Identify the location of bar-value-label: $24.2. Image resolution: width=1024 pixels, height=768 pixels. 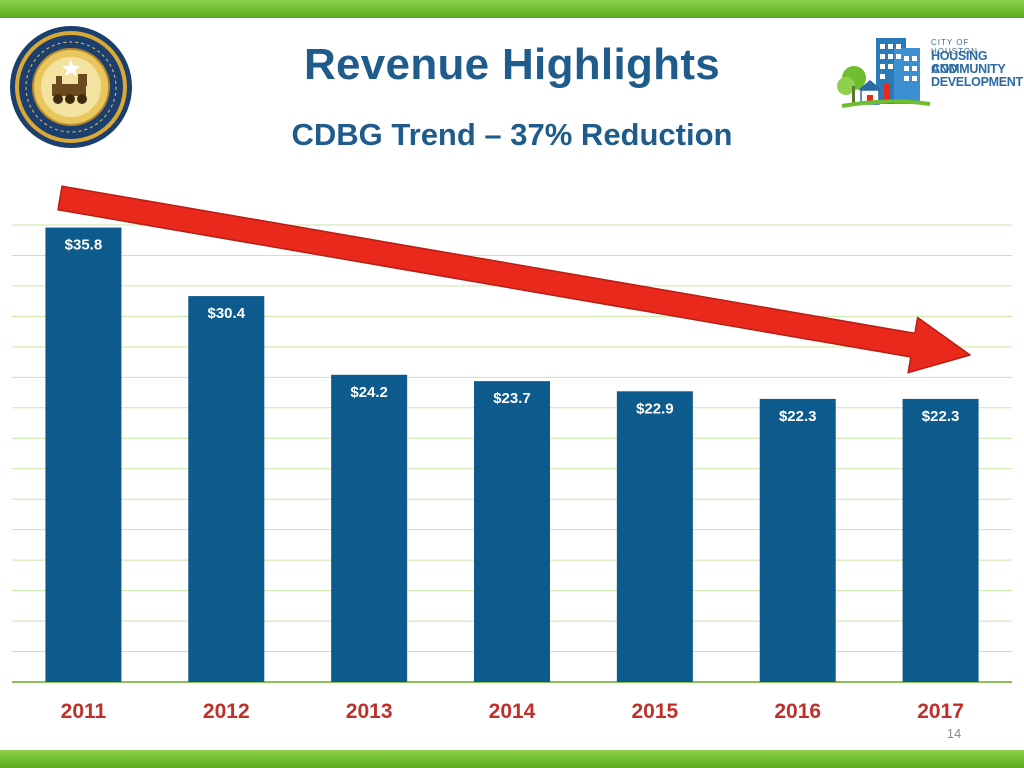
(369, 392).